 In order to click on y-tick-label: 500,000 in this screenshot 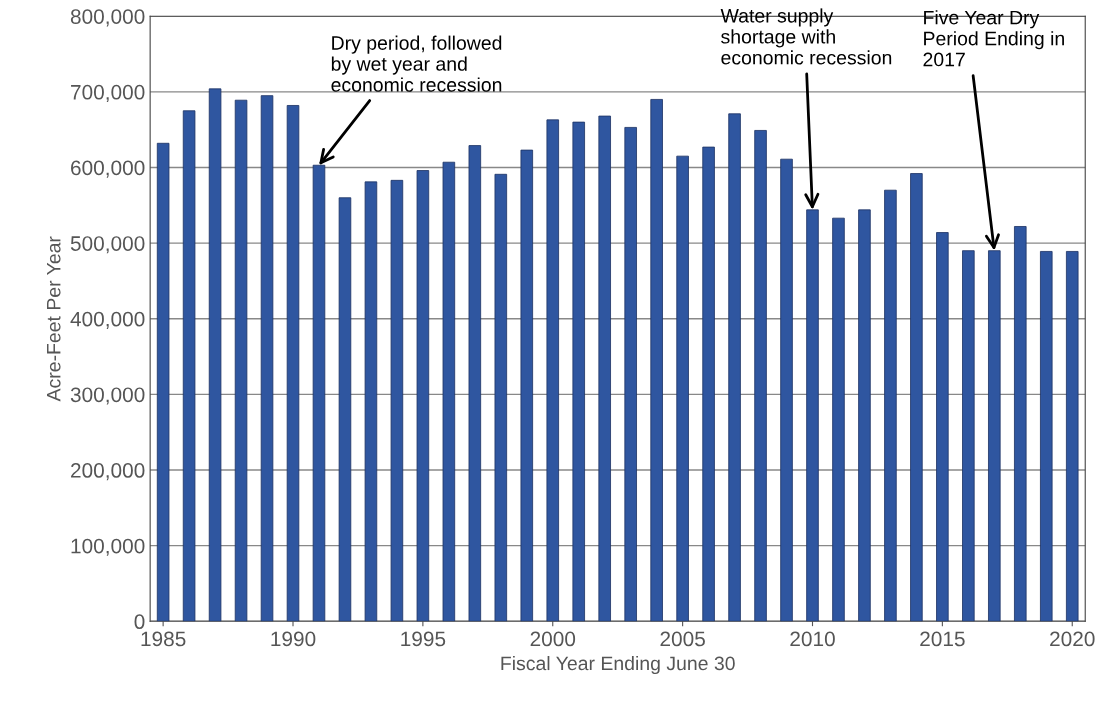, I will do `click(107, 245)`.